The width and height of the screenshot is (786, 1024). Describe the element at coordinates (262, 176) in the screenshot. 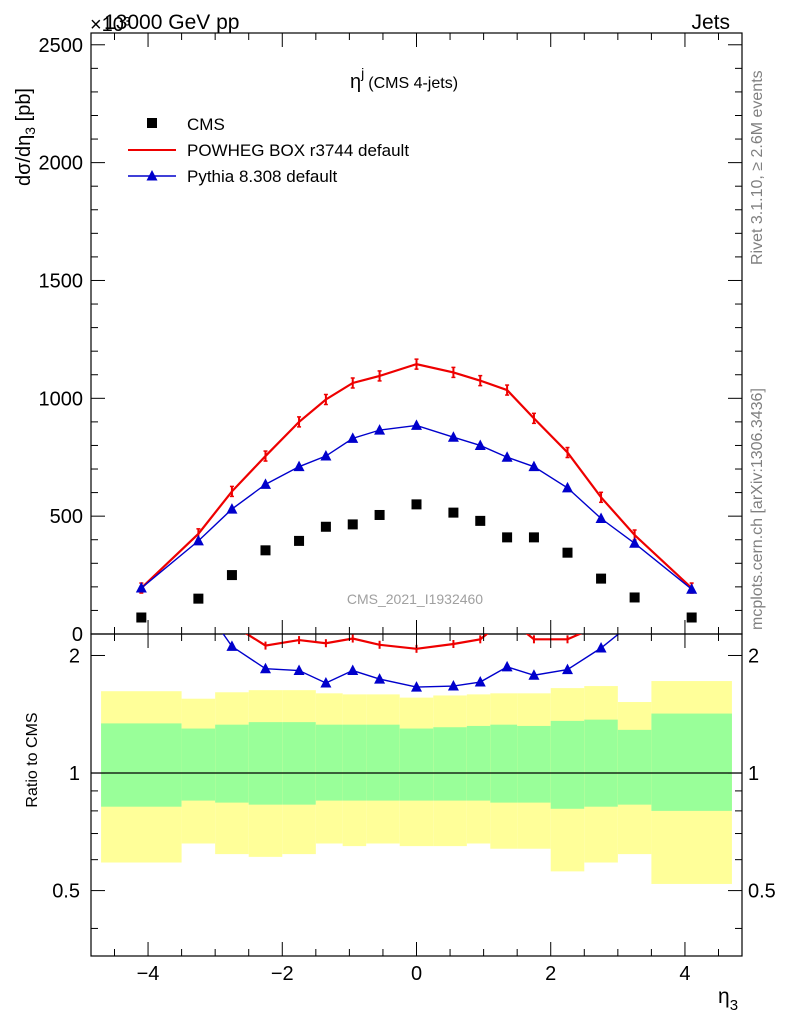

I see `legend-label-pythia: Pythia 8.308 default` at that location.